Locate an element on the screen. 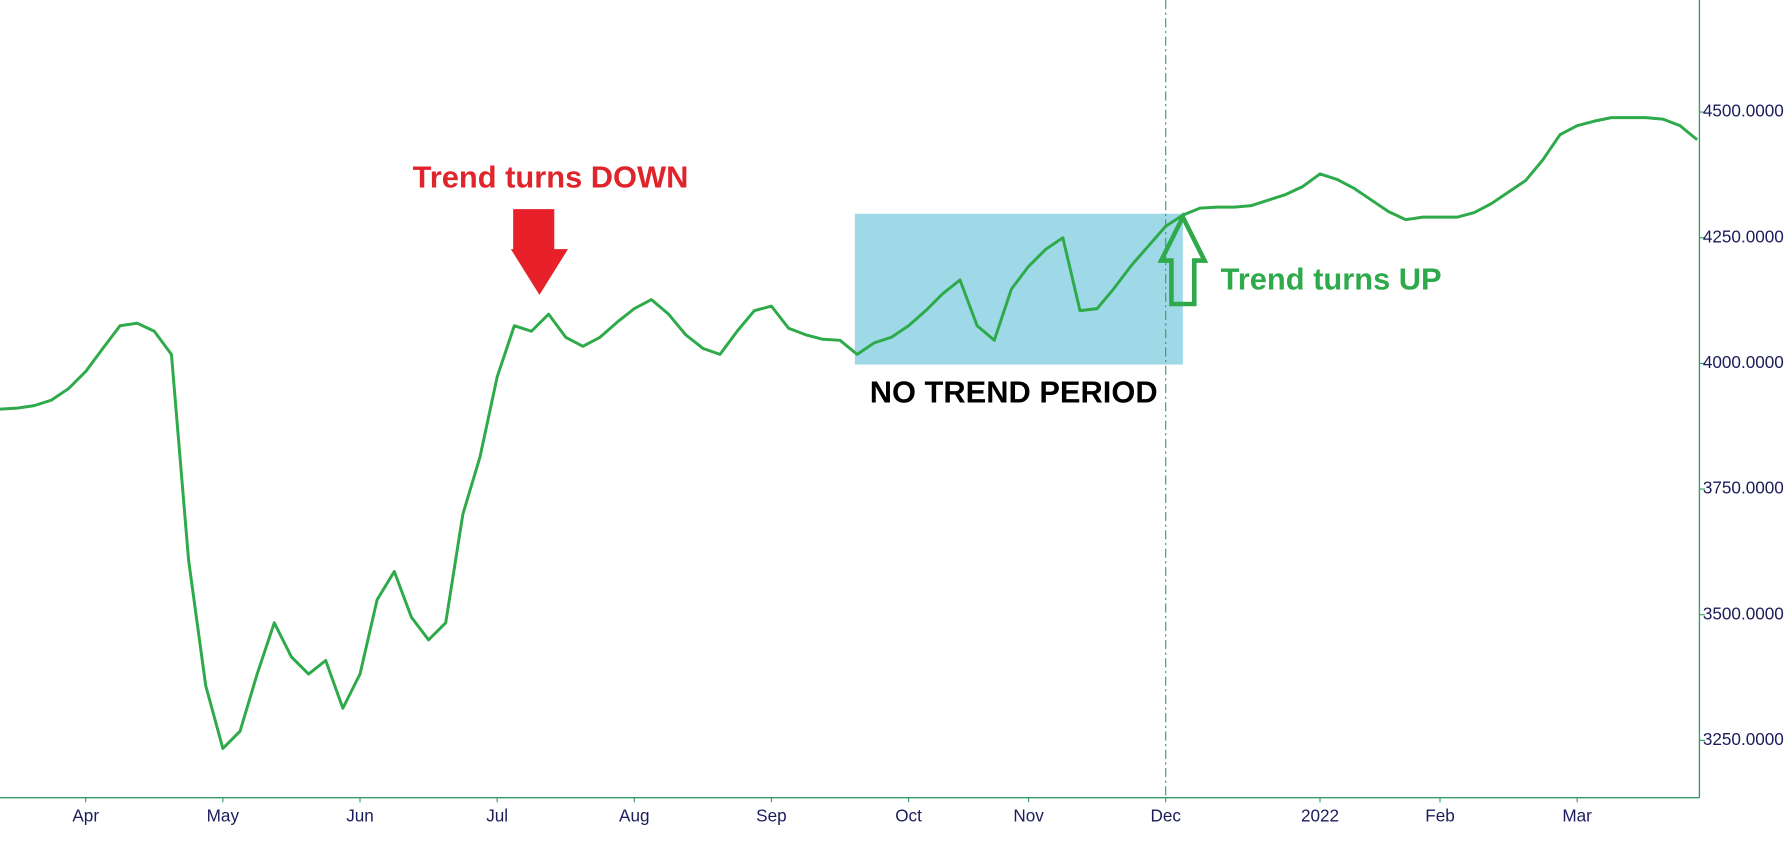 Image resolution: width=1792 pixels, height=854 pixels. x-tick-label: Mar is located at coordinates (1577, 816).